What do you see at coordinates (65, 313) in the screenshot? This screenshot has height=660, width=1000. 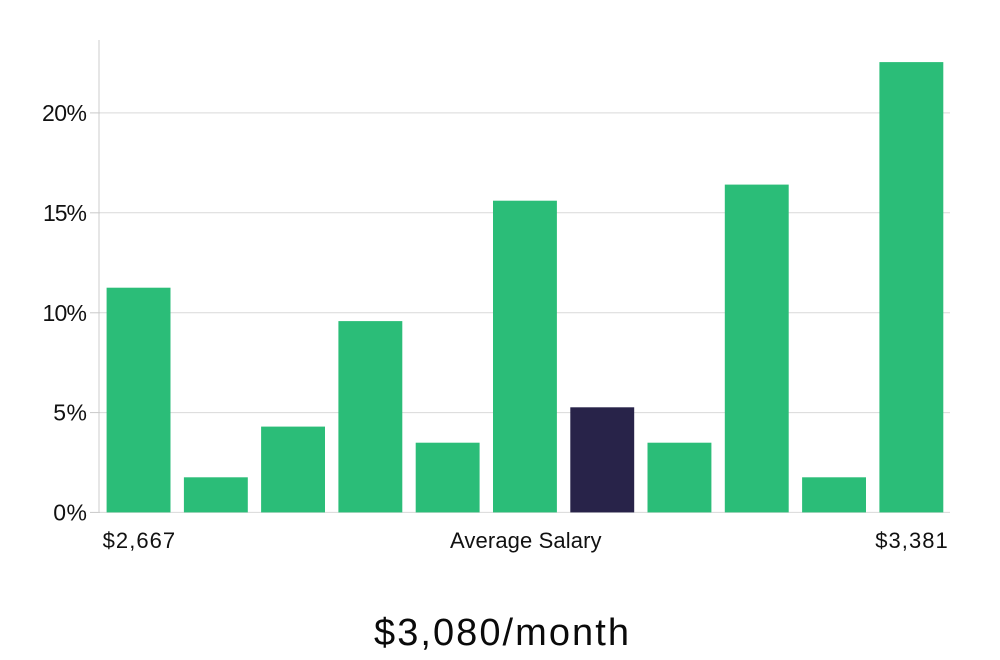 I see `svg-text: 10%` at bounding box center [65, 313].